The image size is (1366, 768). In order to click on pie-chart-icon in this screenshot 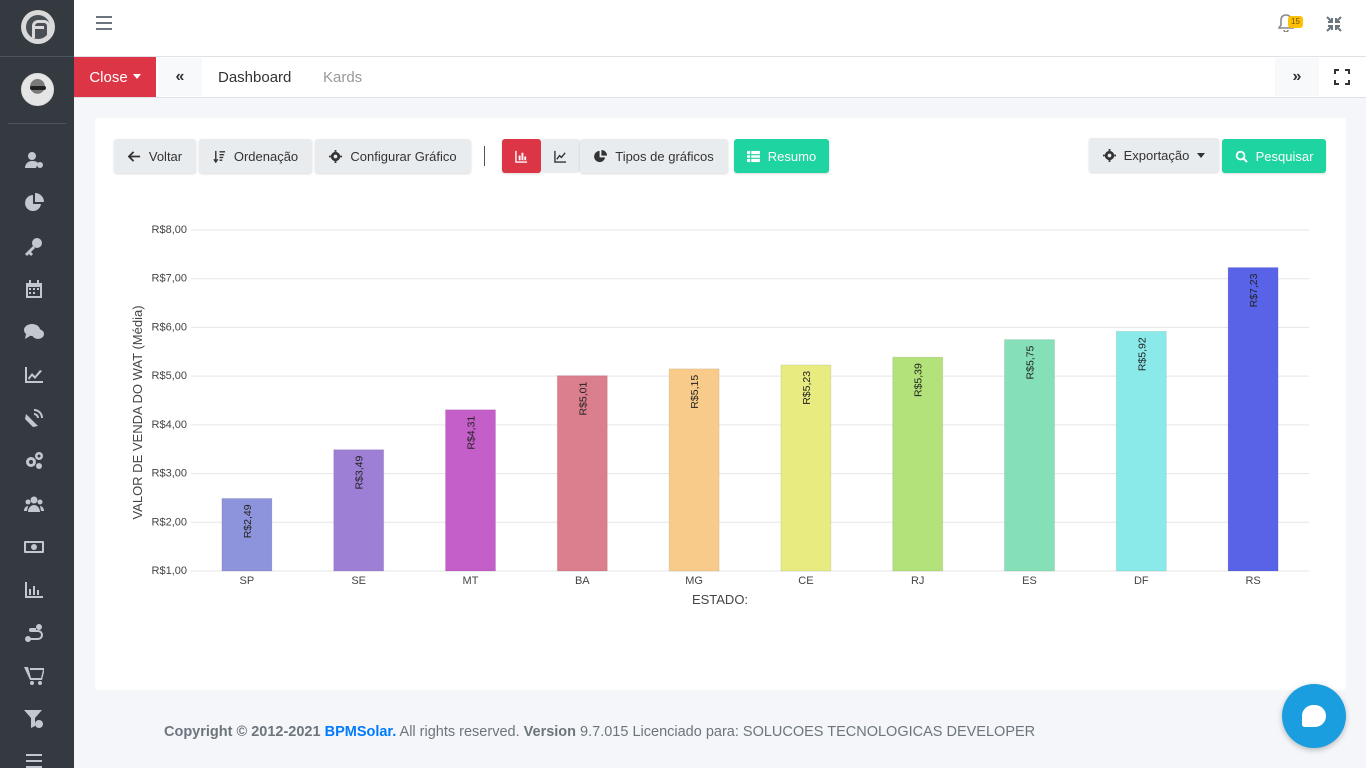, I will do `click(34, 203)`.